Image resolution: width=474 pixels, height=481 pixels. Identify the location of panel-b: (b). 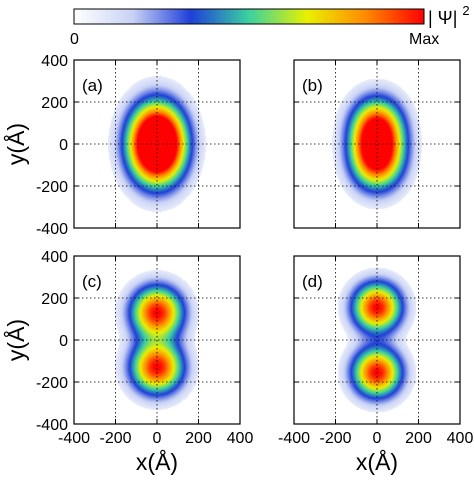
(377, 144).